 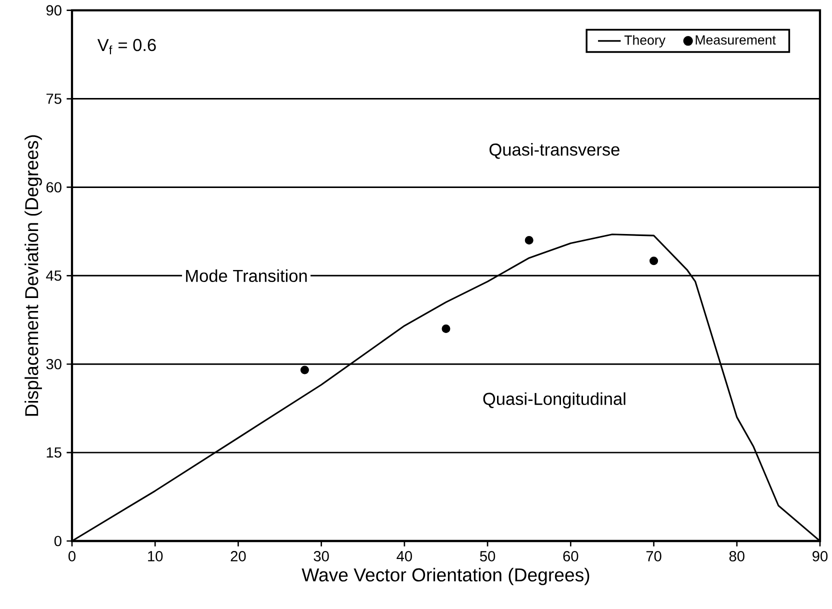 What do you see at coordinates (446, 577) in the screenshot?
I see `x-axis-title: Wave Vector Orientation (Degrees)` at bounding box center [446, 577].